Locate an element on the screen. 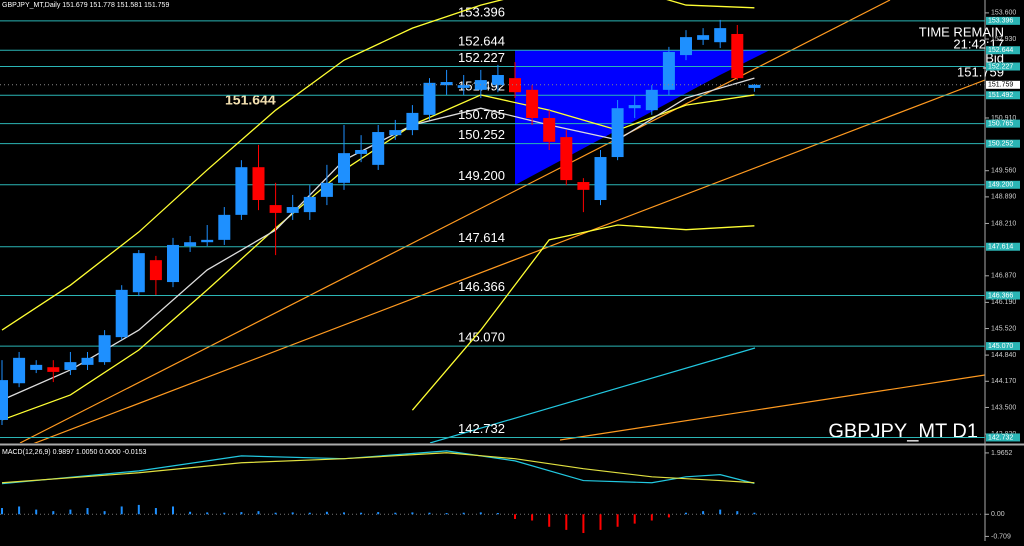 Image resolution: width=1024 pixels, height=546 pixels. bid-box-label: 151.759 is located at coordinates (1000, 85).